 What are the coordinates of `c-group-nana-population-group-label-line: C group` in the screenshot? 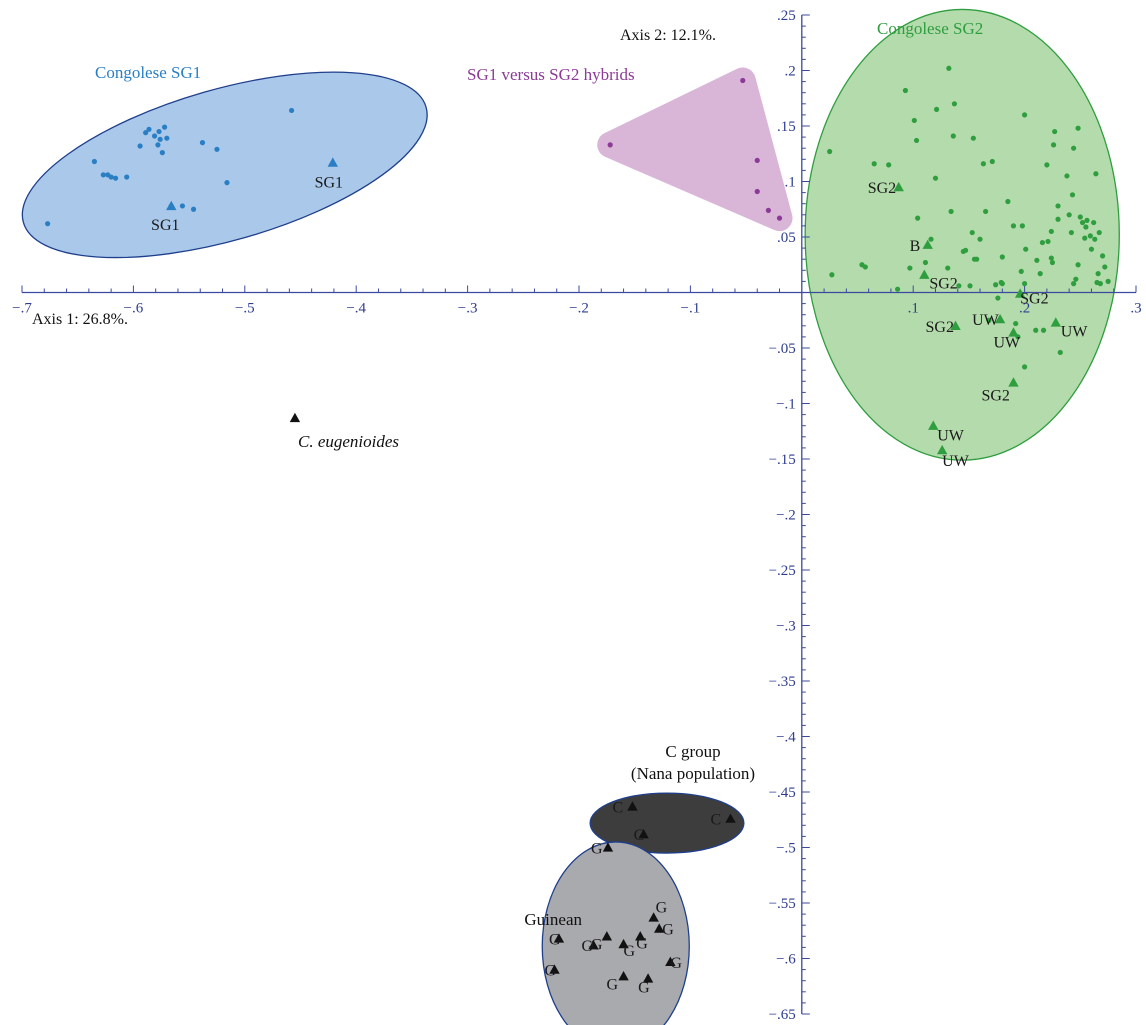 It's located at (692, 751).